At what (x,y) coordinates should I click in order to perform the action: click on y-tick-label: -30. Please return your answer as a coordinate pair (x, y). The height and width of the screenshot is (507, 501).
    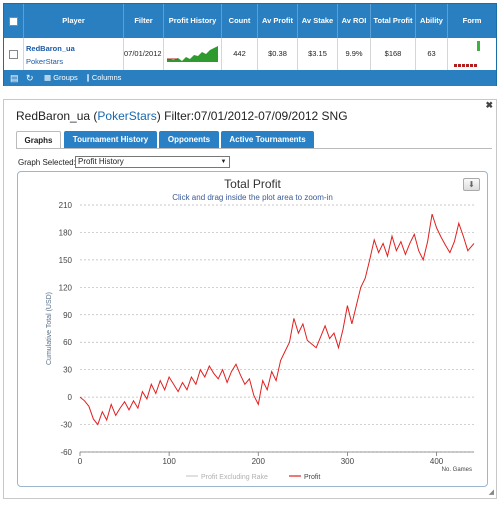
    Looking at the image, I should click on (66, 425).